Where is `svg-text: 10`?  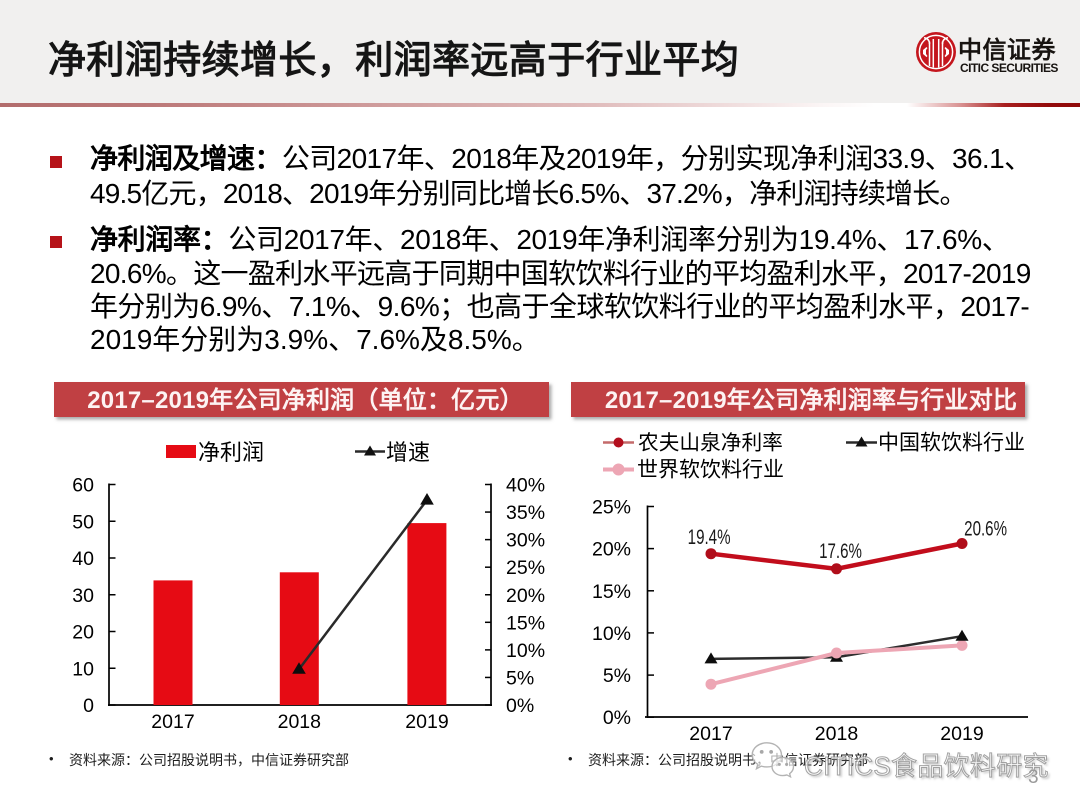
svg-text: 10 is located at coordinates (83, 669).